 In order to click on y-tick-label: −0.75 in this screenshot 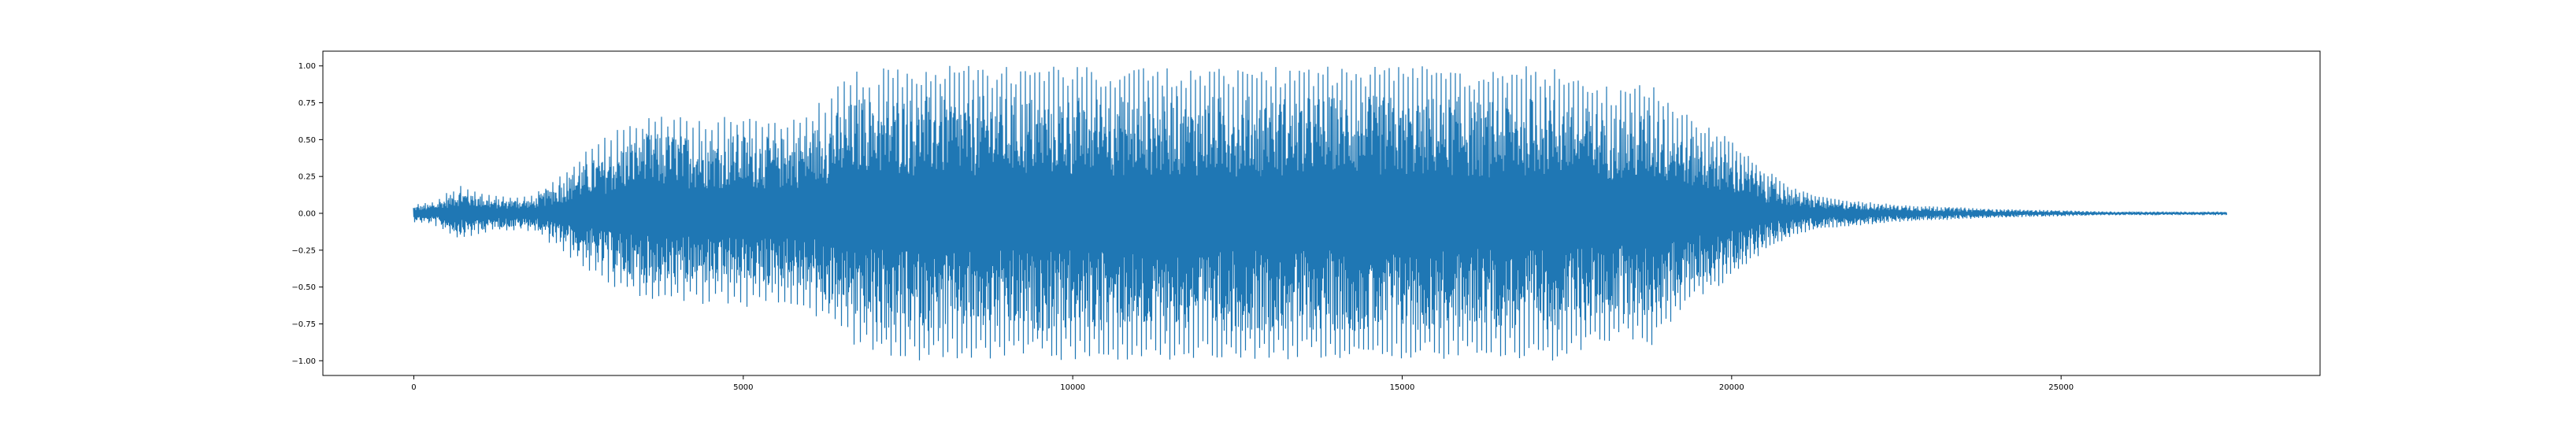, I will do `click(303, 324)`.